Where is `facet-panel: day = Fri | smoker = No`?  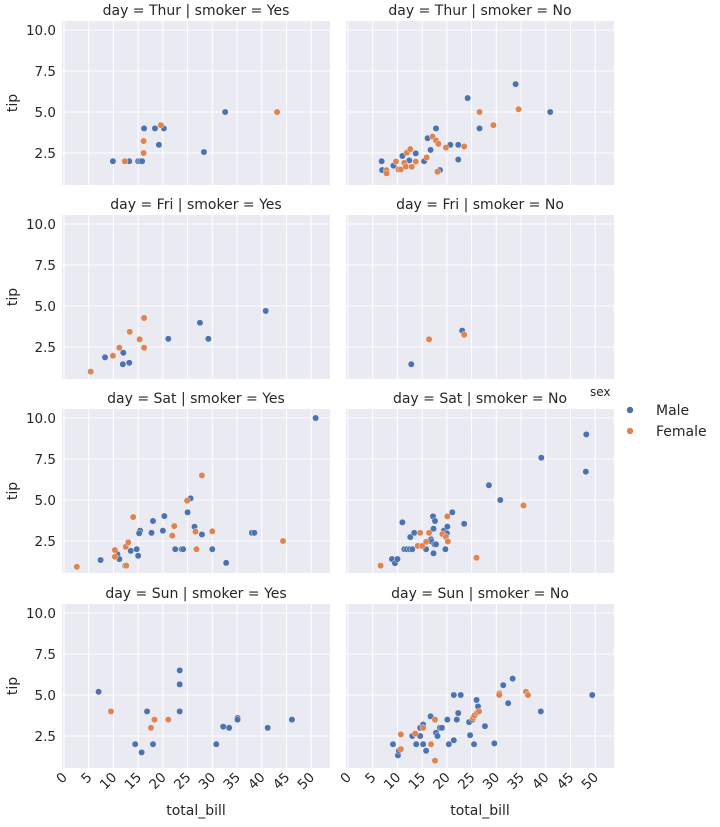 facet-panel: day = Fri | smoker = No is located at coordinates (480, 288).